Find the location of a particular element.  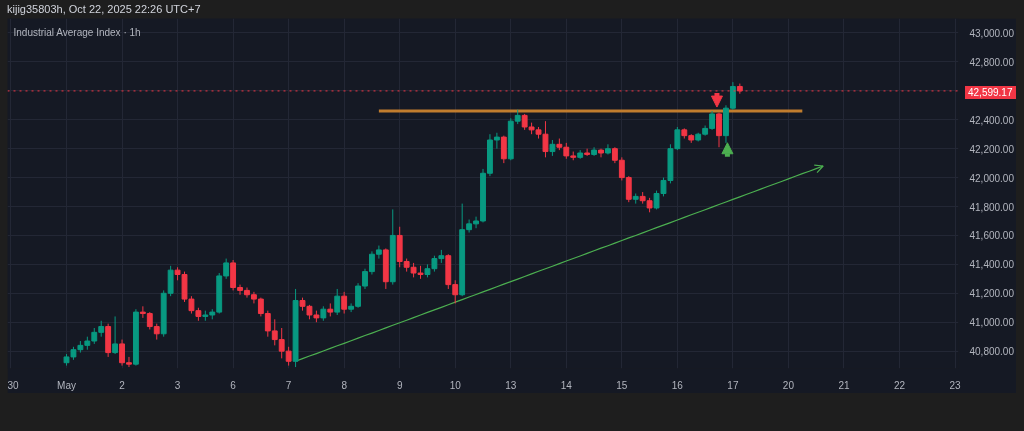

y-tick-label: 42,800.00 is located at coordinates (992, 62).